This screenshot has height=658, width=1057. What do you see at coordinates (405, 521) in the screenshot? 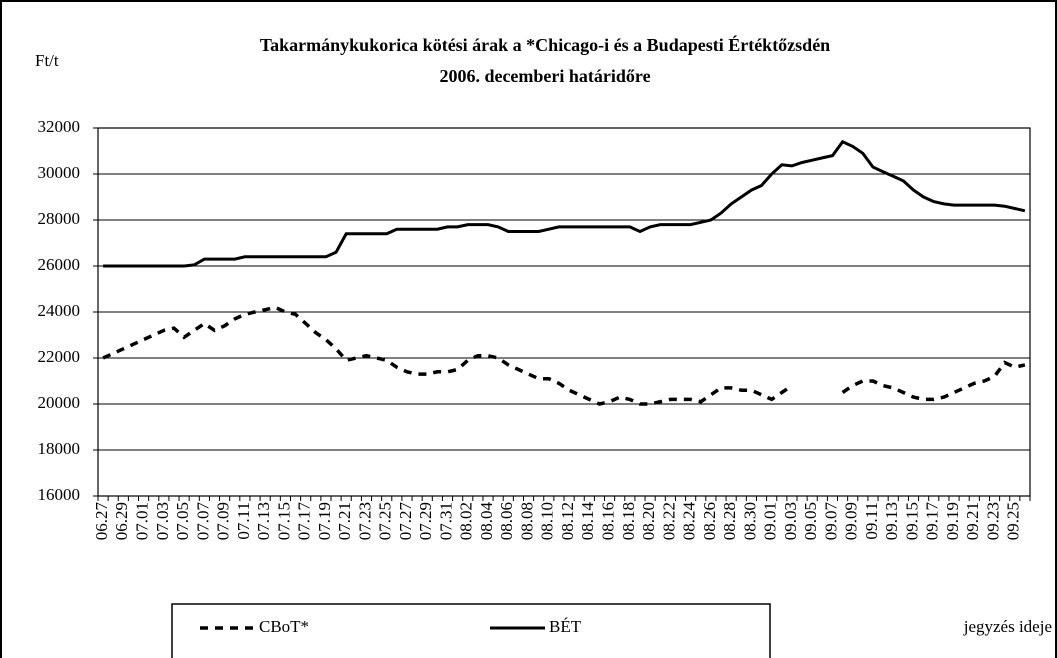
I see `x-tick-label: 07.27` at bounding box center [405, 521].